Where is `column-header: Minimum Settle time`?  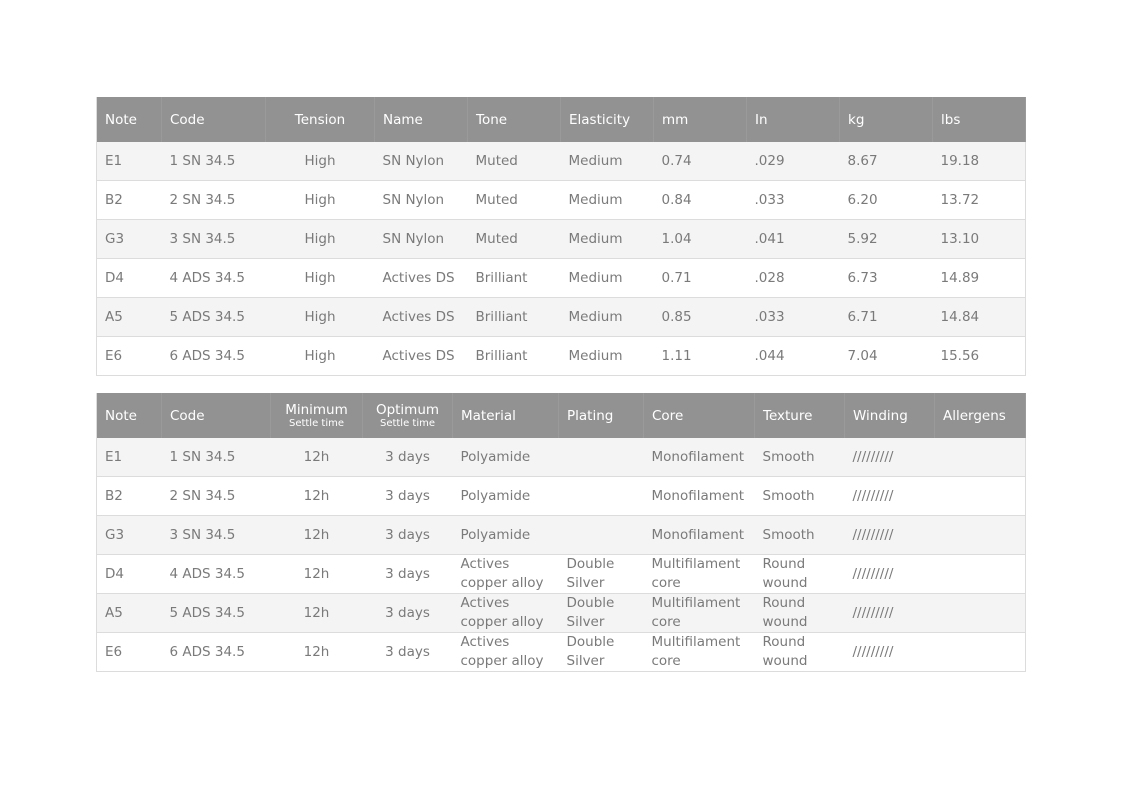
column-header: Minimum Settle time is located at coordinates (316, 415).